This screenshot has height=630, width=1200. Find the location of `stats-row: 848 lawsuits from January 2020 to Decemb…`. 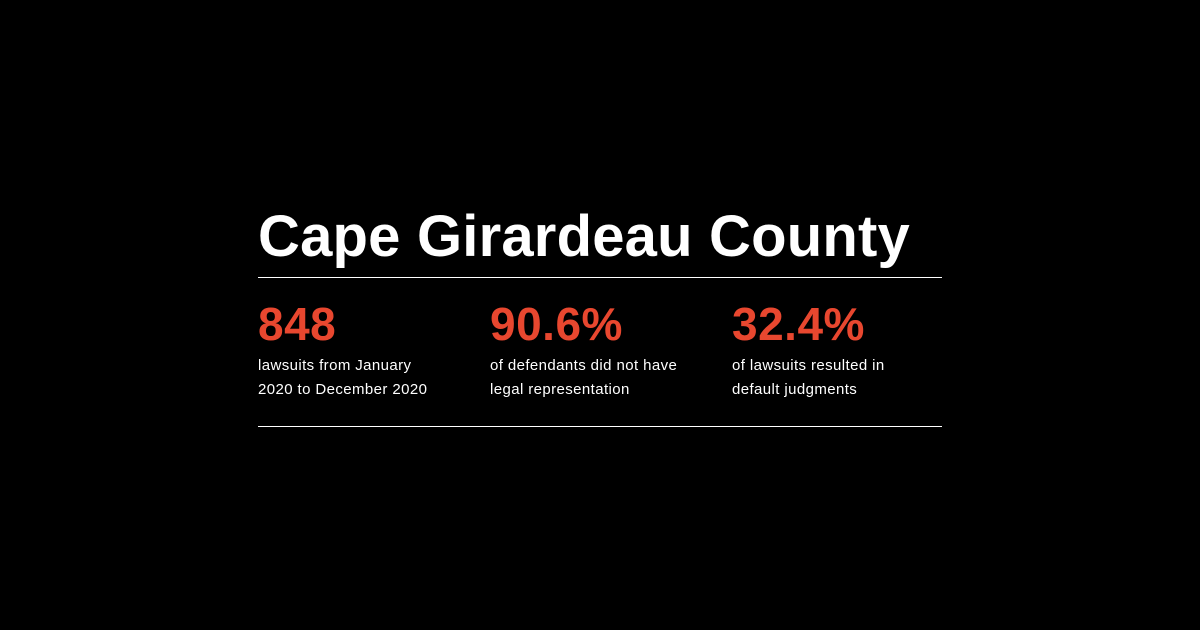

stats-row: 848 lawsuits from January 2020 to Decemb… is located at coordinates (600, 353).